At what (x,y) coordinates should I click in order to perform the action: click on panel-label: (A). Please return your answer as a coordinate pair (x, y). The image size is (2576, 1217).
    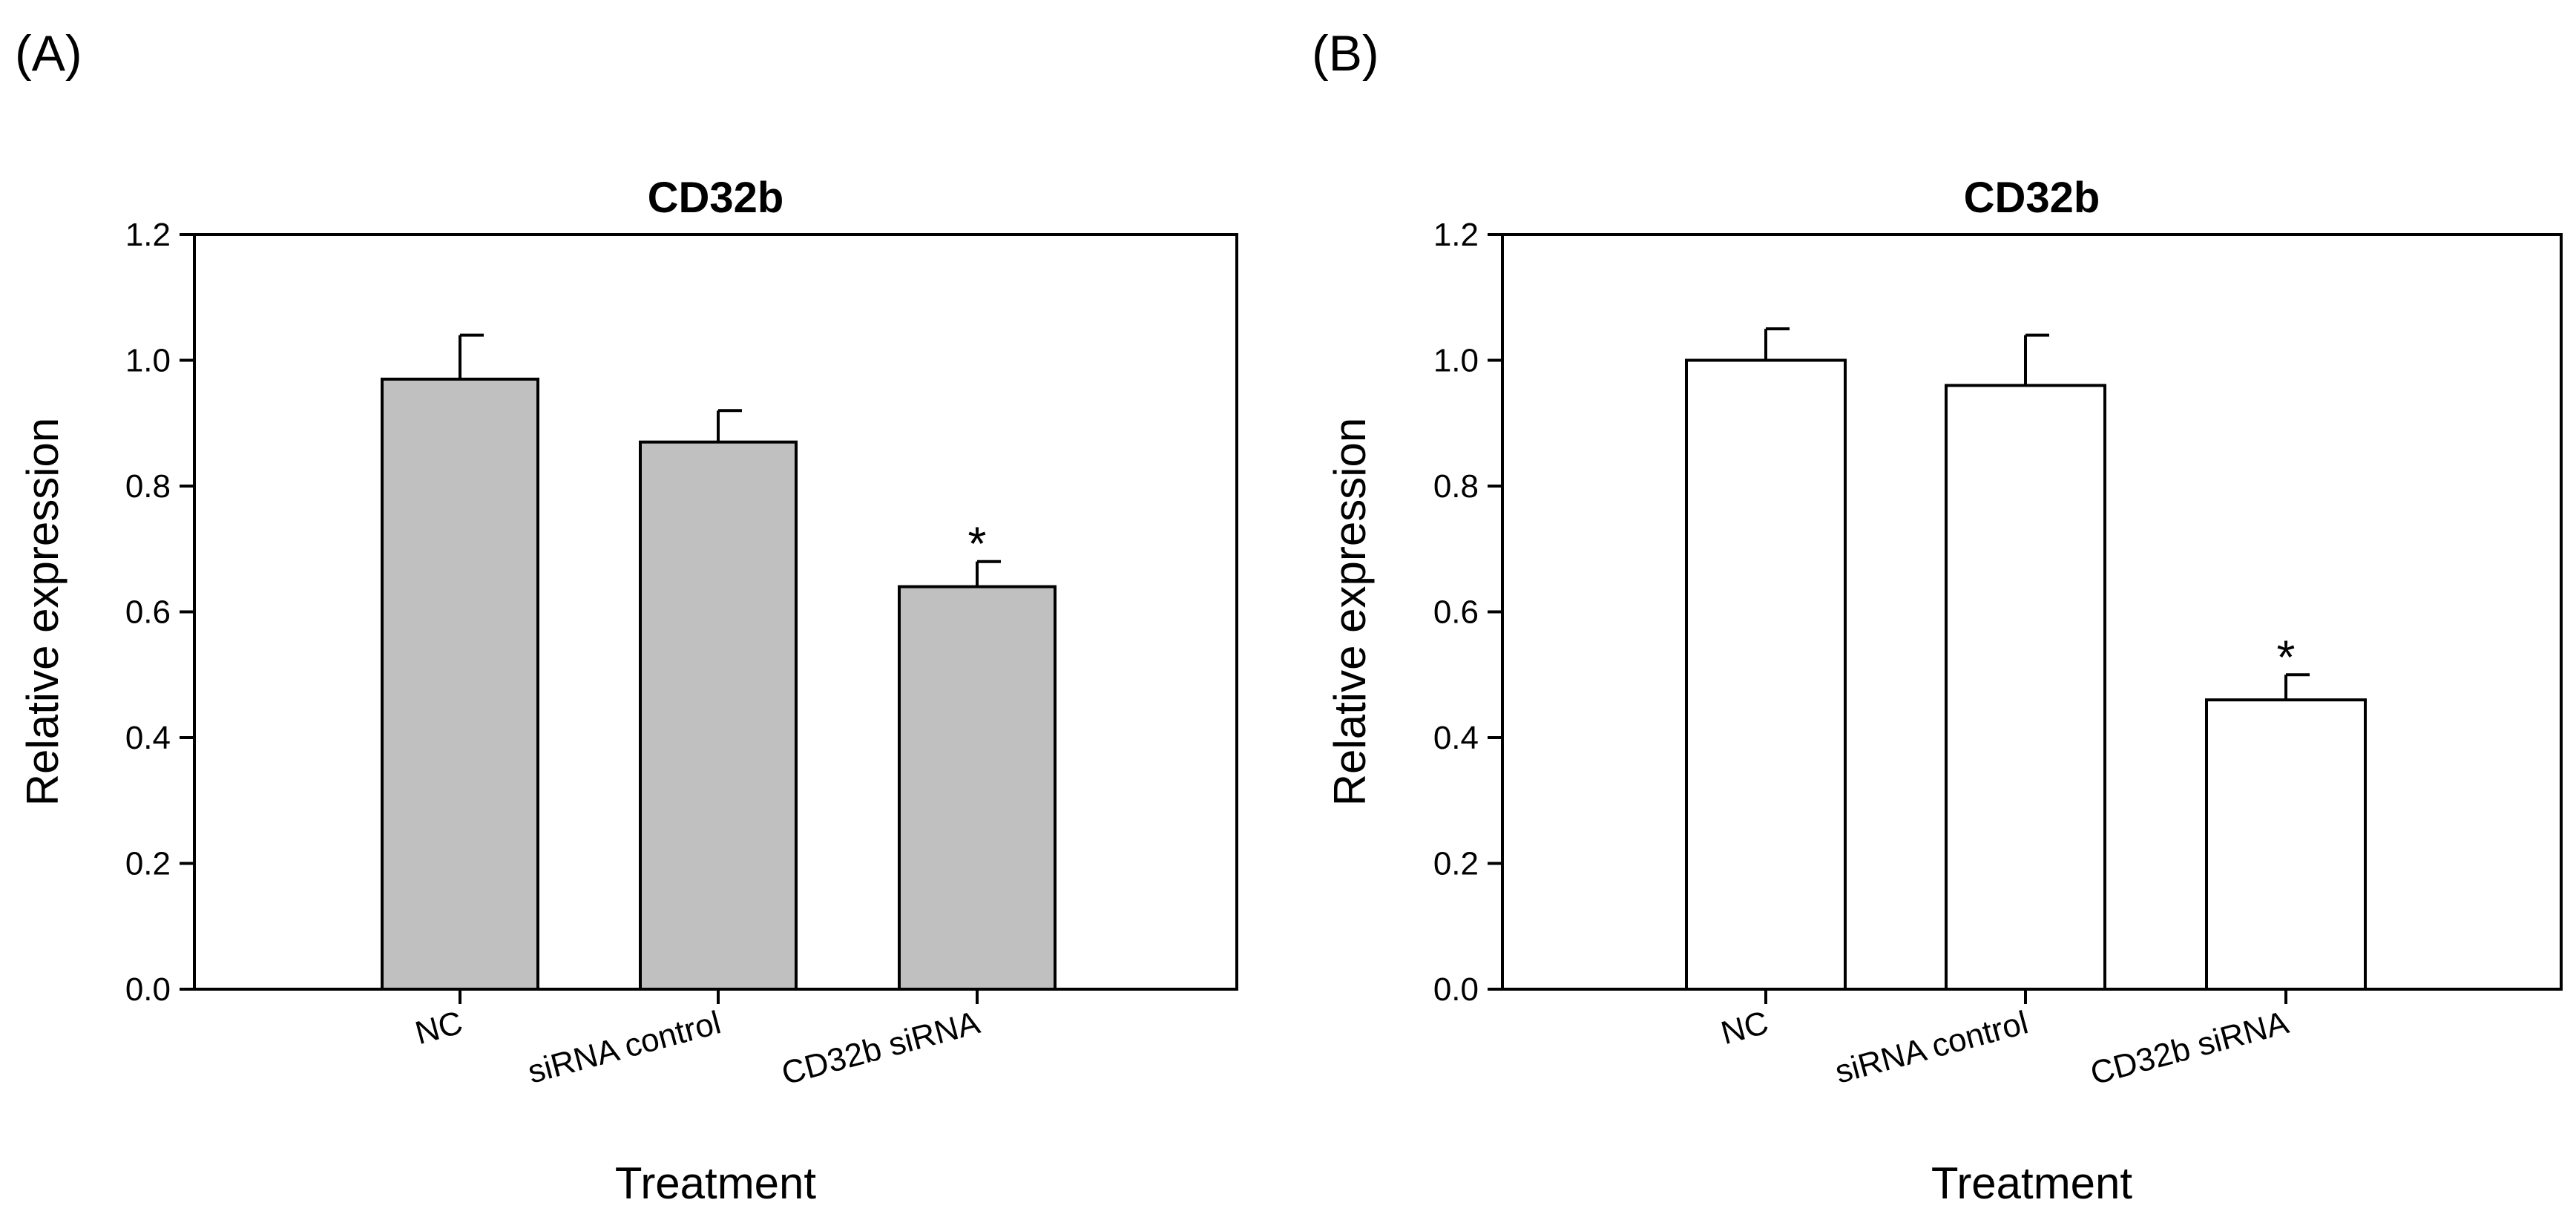
    Looking at the image, I should click on (48, 53).